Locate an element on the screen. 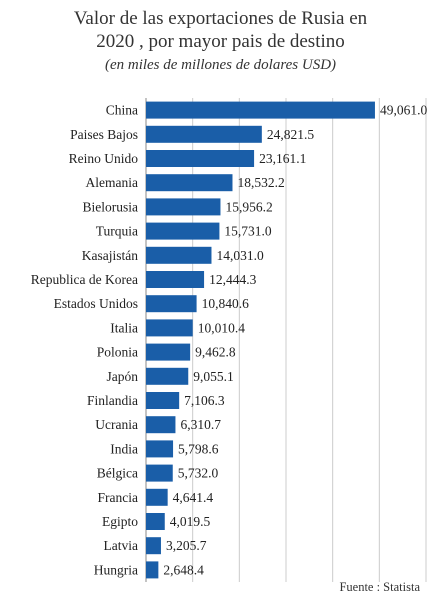 The height and width of the screenshot is (600, 441). data-label: 3,205.7 is located at coordinates (186, 545).